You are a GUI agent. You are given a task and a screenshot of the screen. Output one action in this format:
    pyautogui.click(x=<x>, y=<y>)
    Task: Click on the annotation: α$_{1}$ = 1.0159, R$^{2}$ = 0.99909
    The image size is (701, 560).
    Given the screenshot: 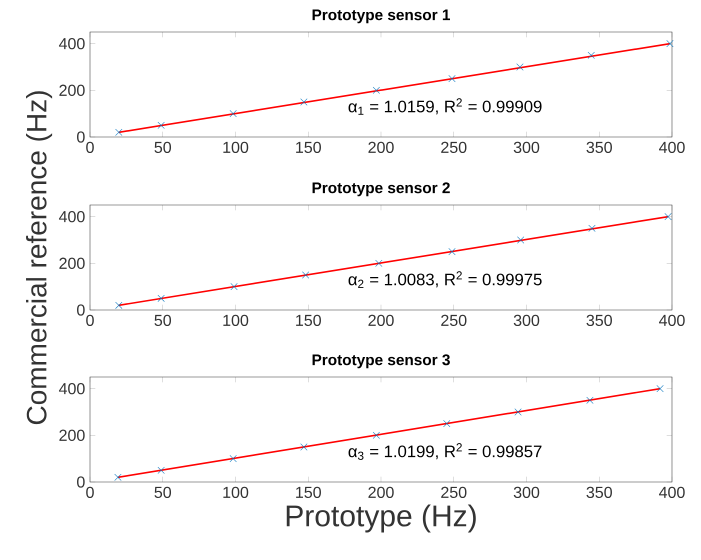 What is the action you would take?
    pyautogui.click(x=445, y=106)
    